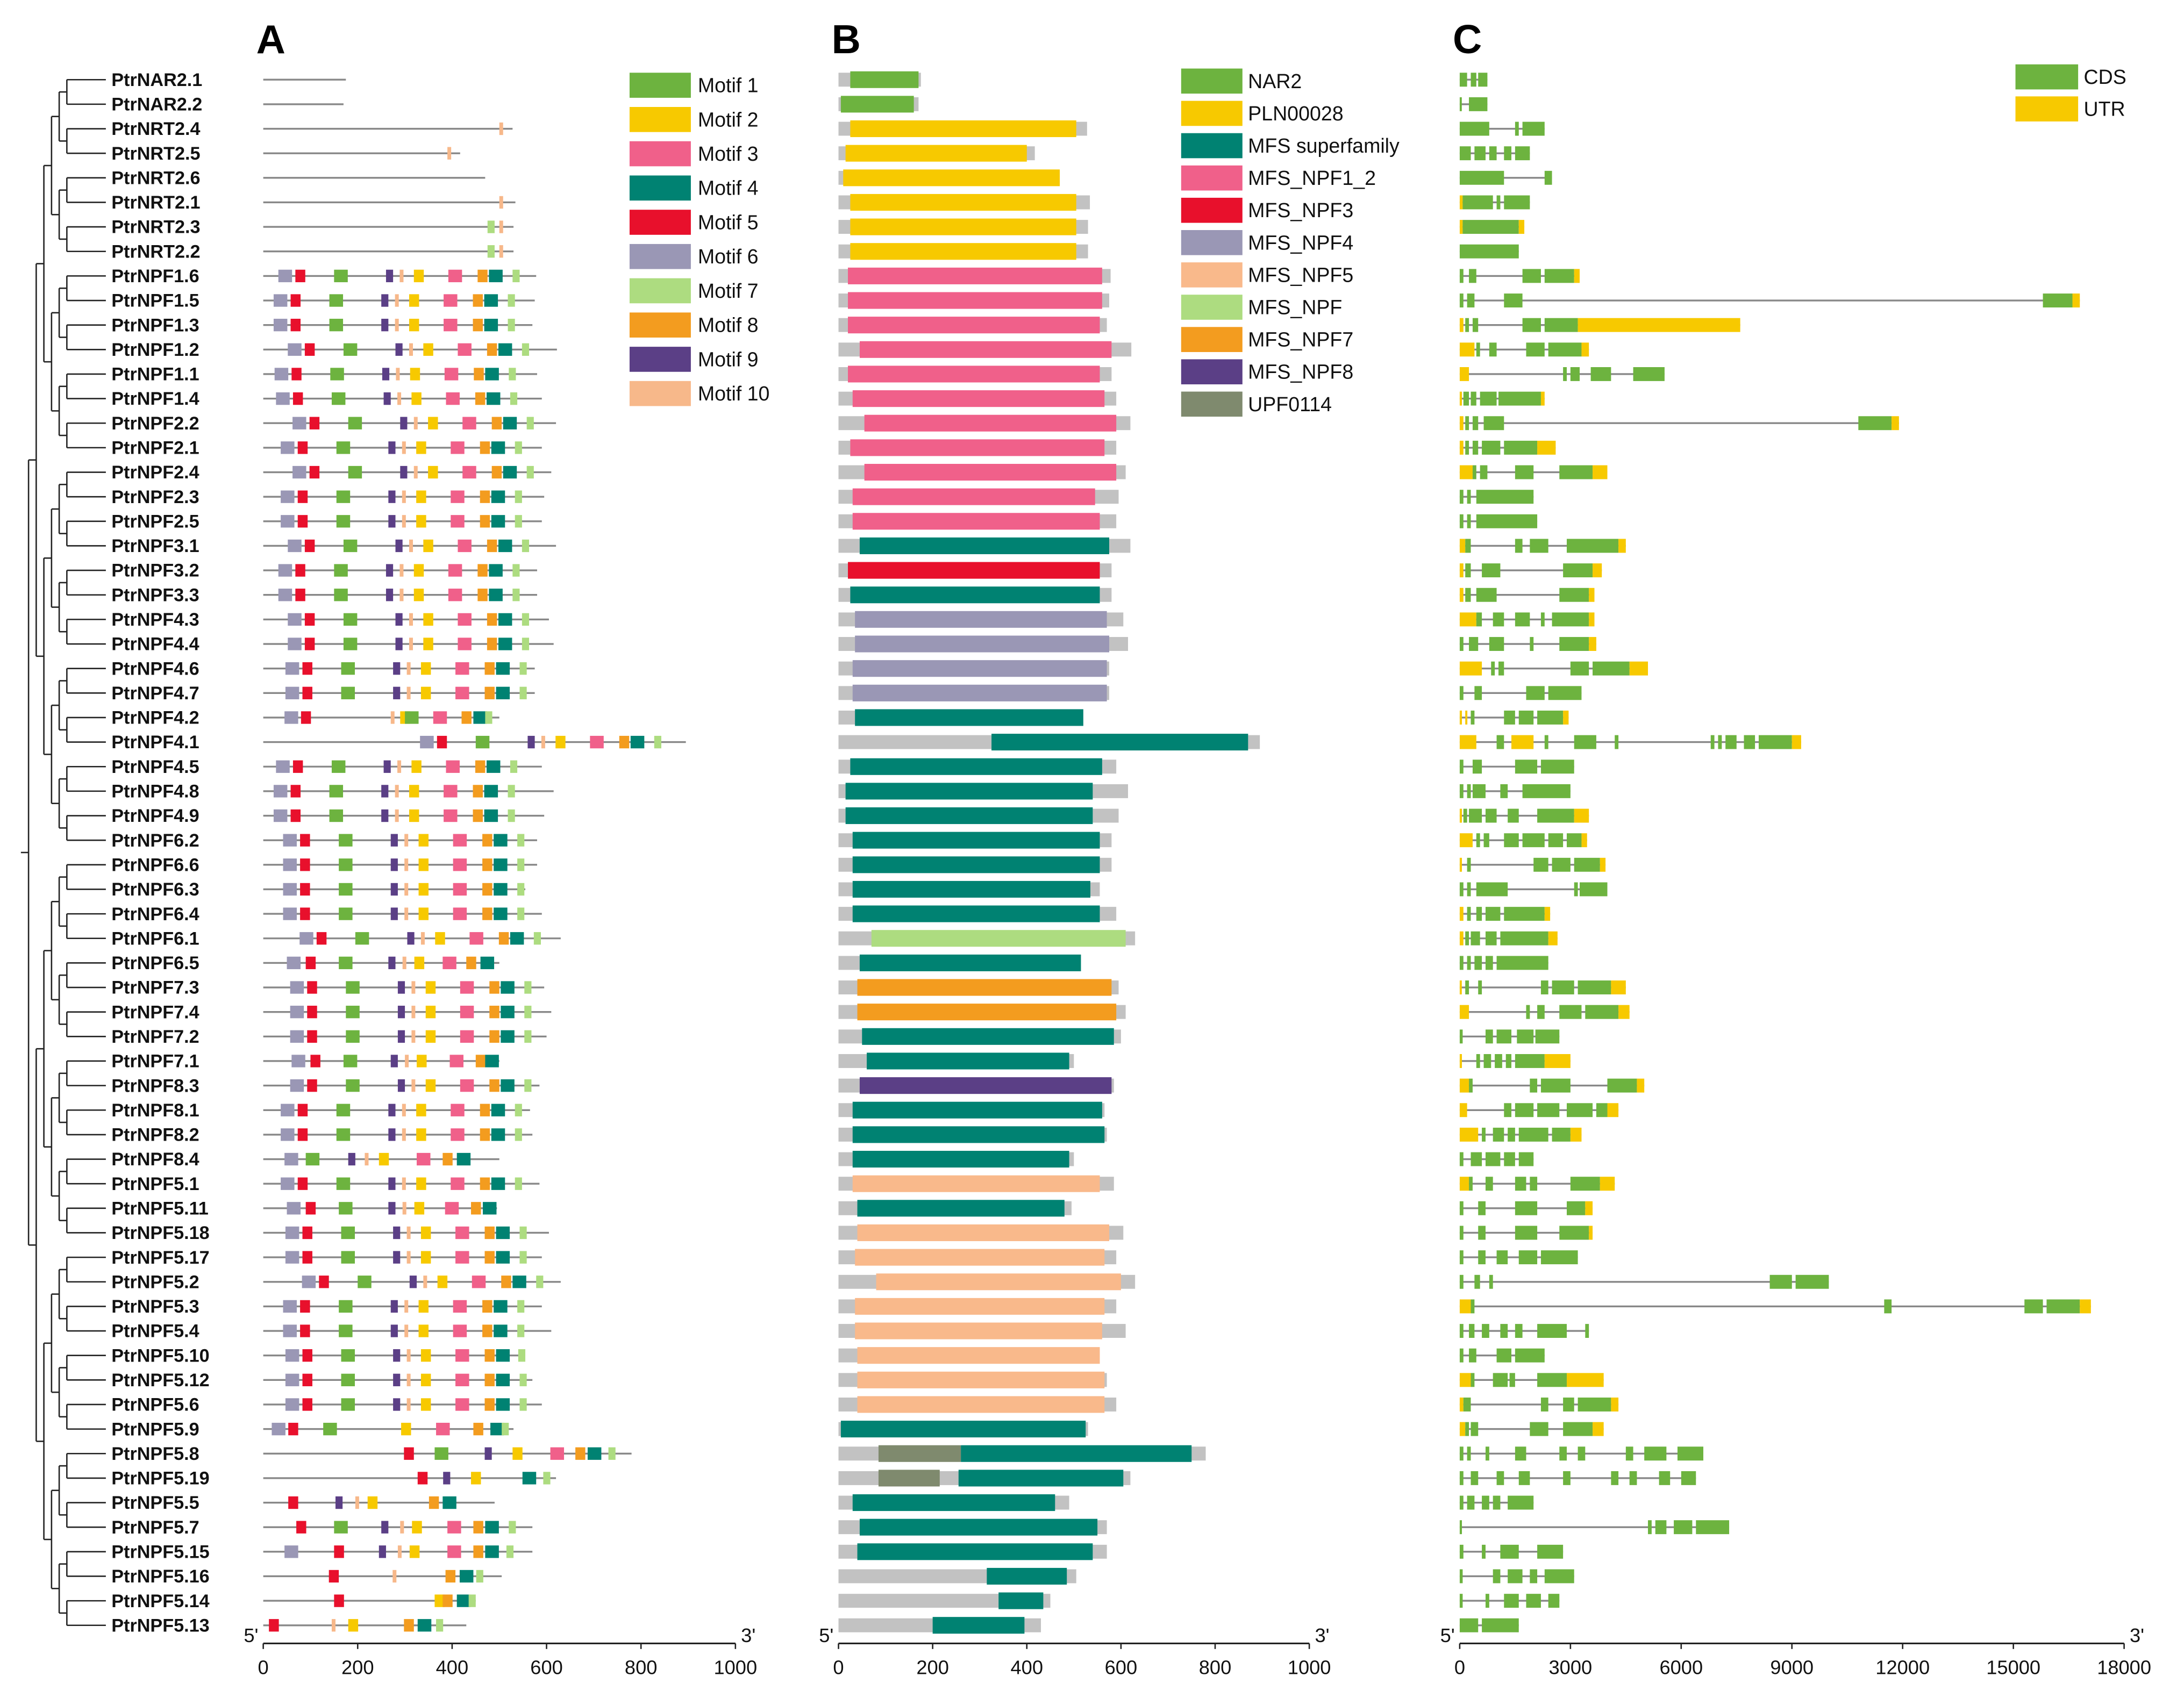  I want to click on gene-label: PtrNPF6.6, so click(155, 865).